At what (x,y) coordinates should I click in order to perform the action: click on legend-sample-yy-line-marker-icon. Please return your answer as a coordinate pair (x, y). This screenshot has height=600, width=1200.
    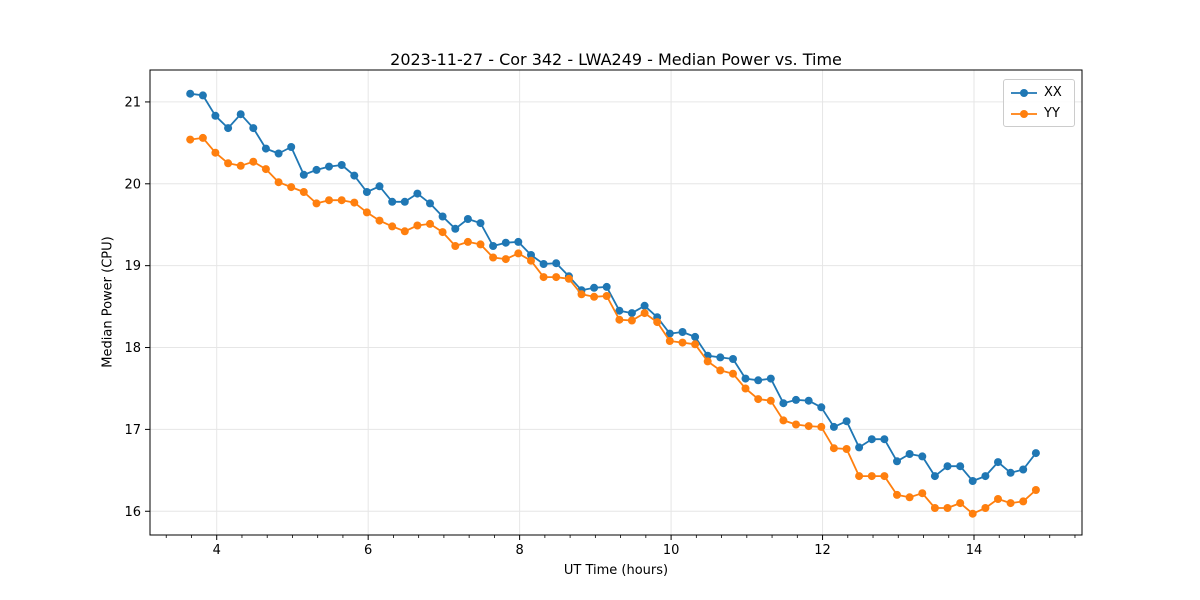
    Looking at the image, I should click on (1024, 113).